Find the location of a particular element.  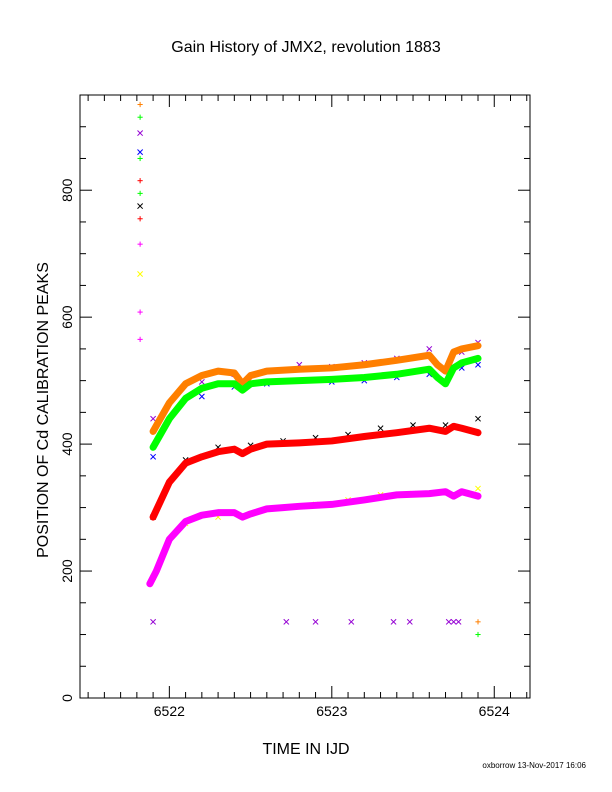

early-orange-point is located at coordinates (140, 104).